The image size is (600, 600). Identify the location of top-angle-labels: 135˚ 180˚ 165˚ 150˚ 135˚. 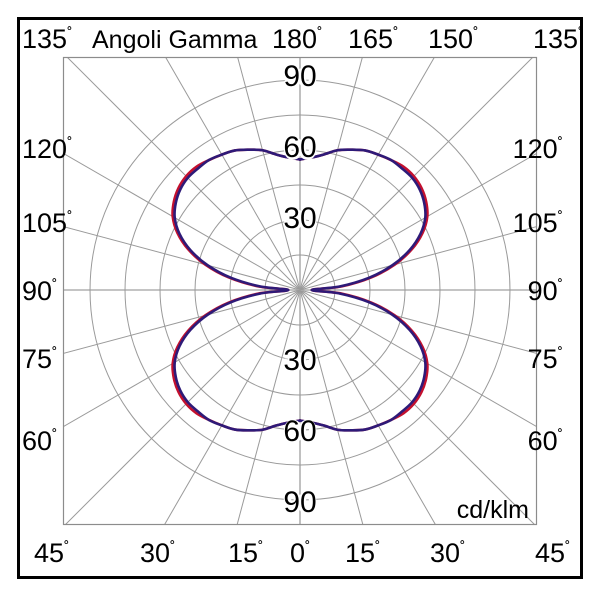
(302, 39).